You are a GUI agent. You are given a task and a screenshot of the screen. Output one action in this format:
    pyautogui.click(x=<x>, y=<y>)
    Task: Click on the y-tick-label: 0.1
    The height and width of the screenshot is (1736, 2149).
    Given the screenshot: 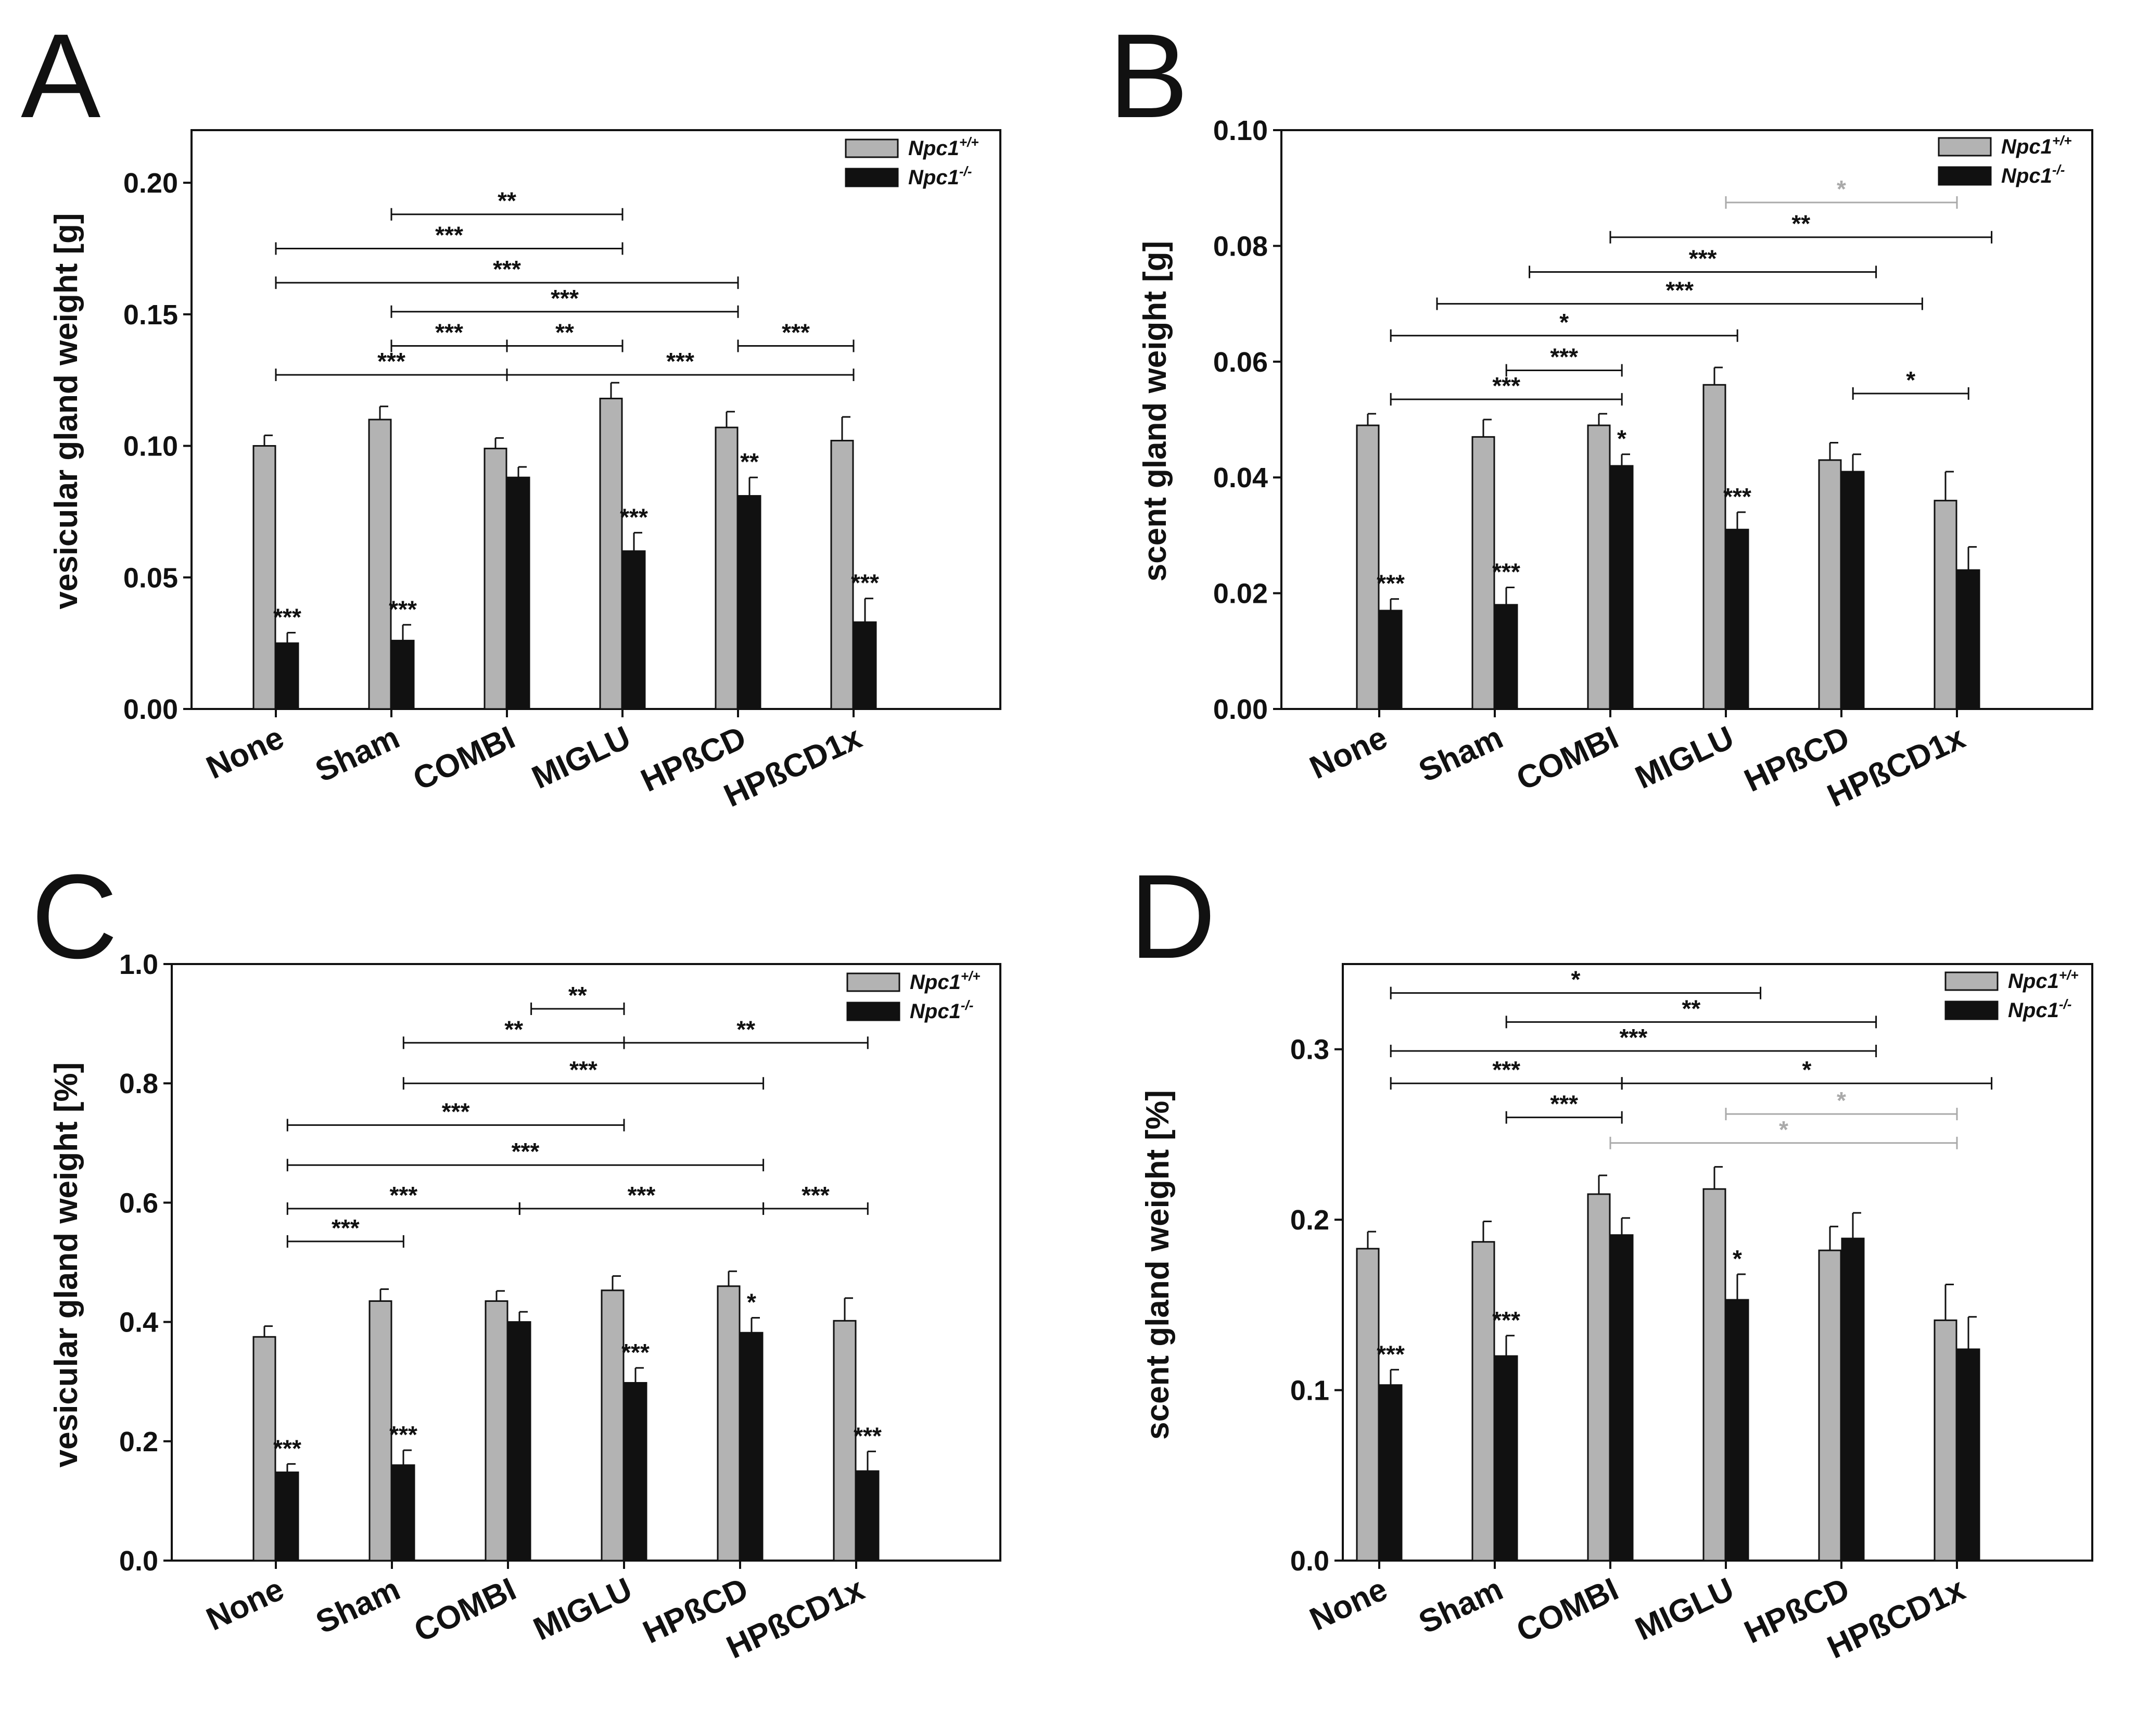 What is the action you would take?
    pyautogui.click(x=1310, y=1390)
    